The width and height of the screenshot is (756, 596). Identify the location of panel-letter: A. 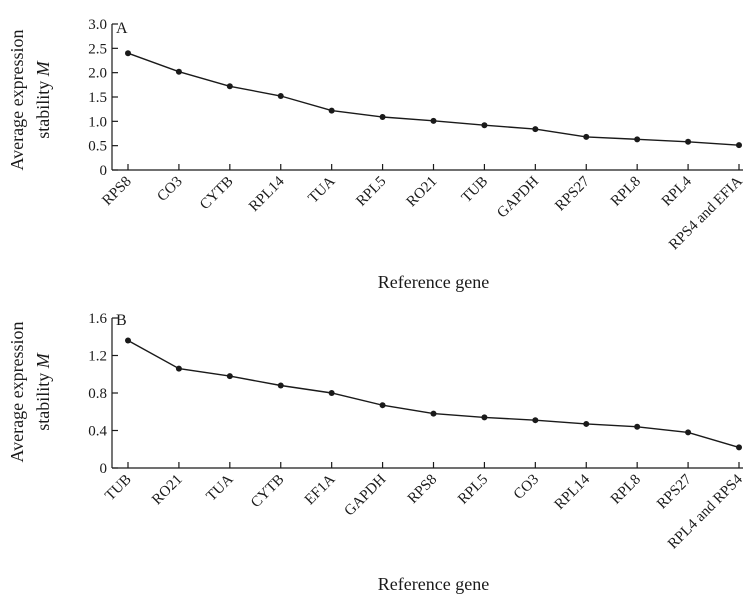
(122, 28).